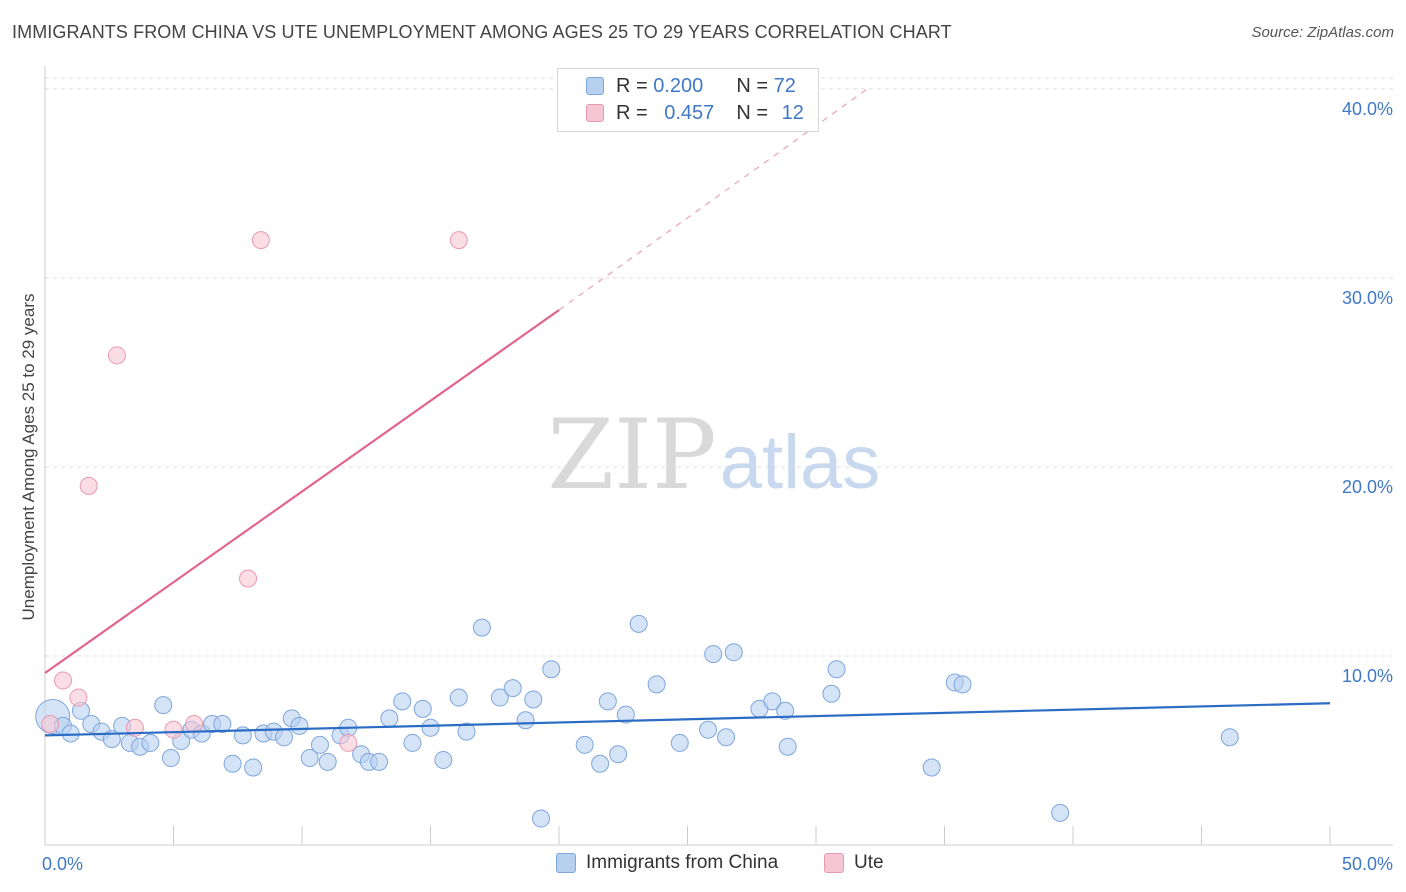 The height and width of the screenshot is (892, 1406). What do you see at coordinates (1367, 676) in the screenshot?
I see `y-tick-label: 10.0%` at bounding box center [1367, 676].